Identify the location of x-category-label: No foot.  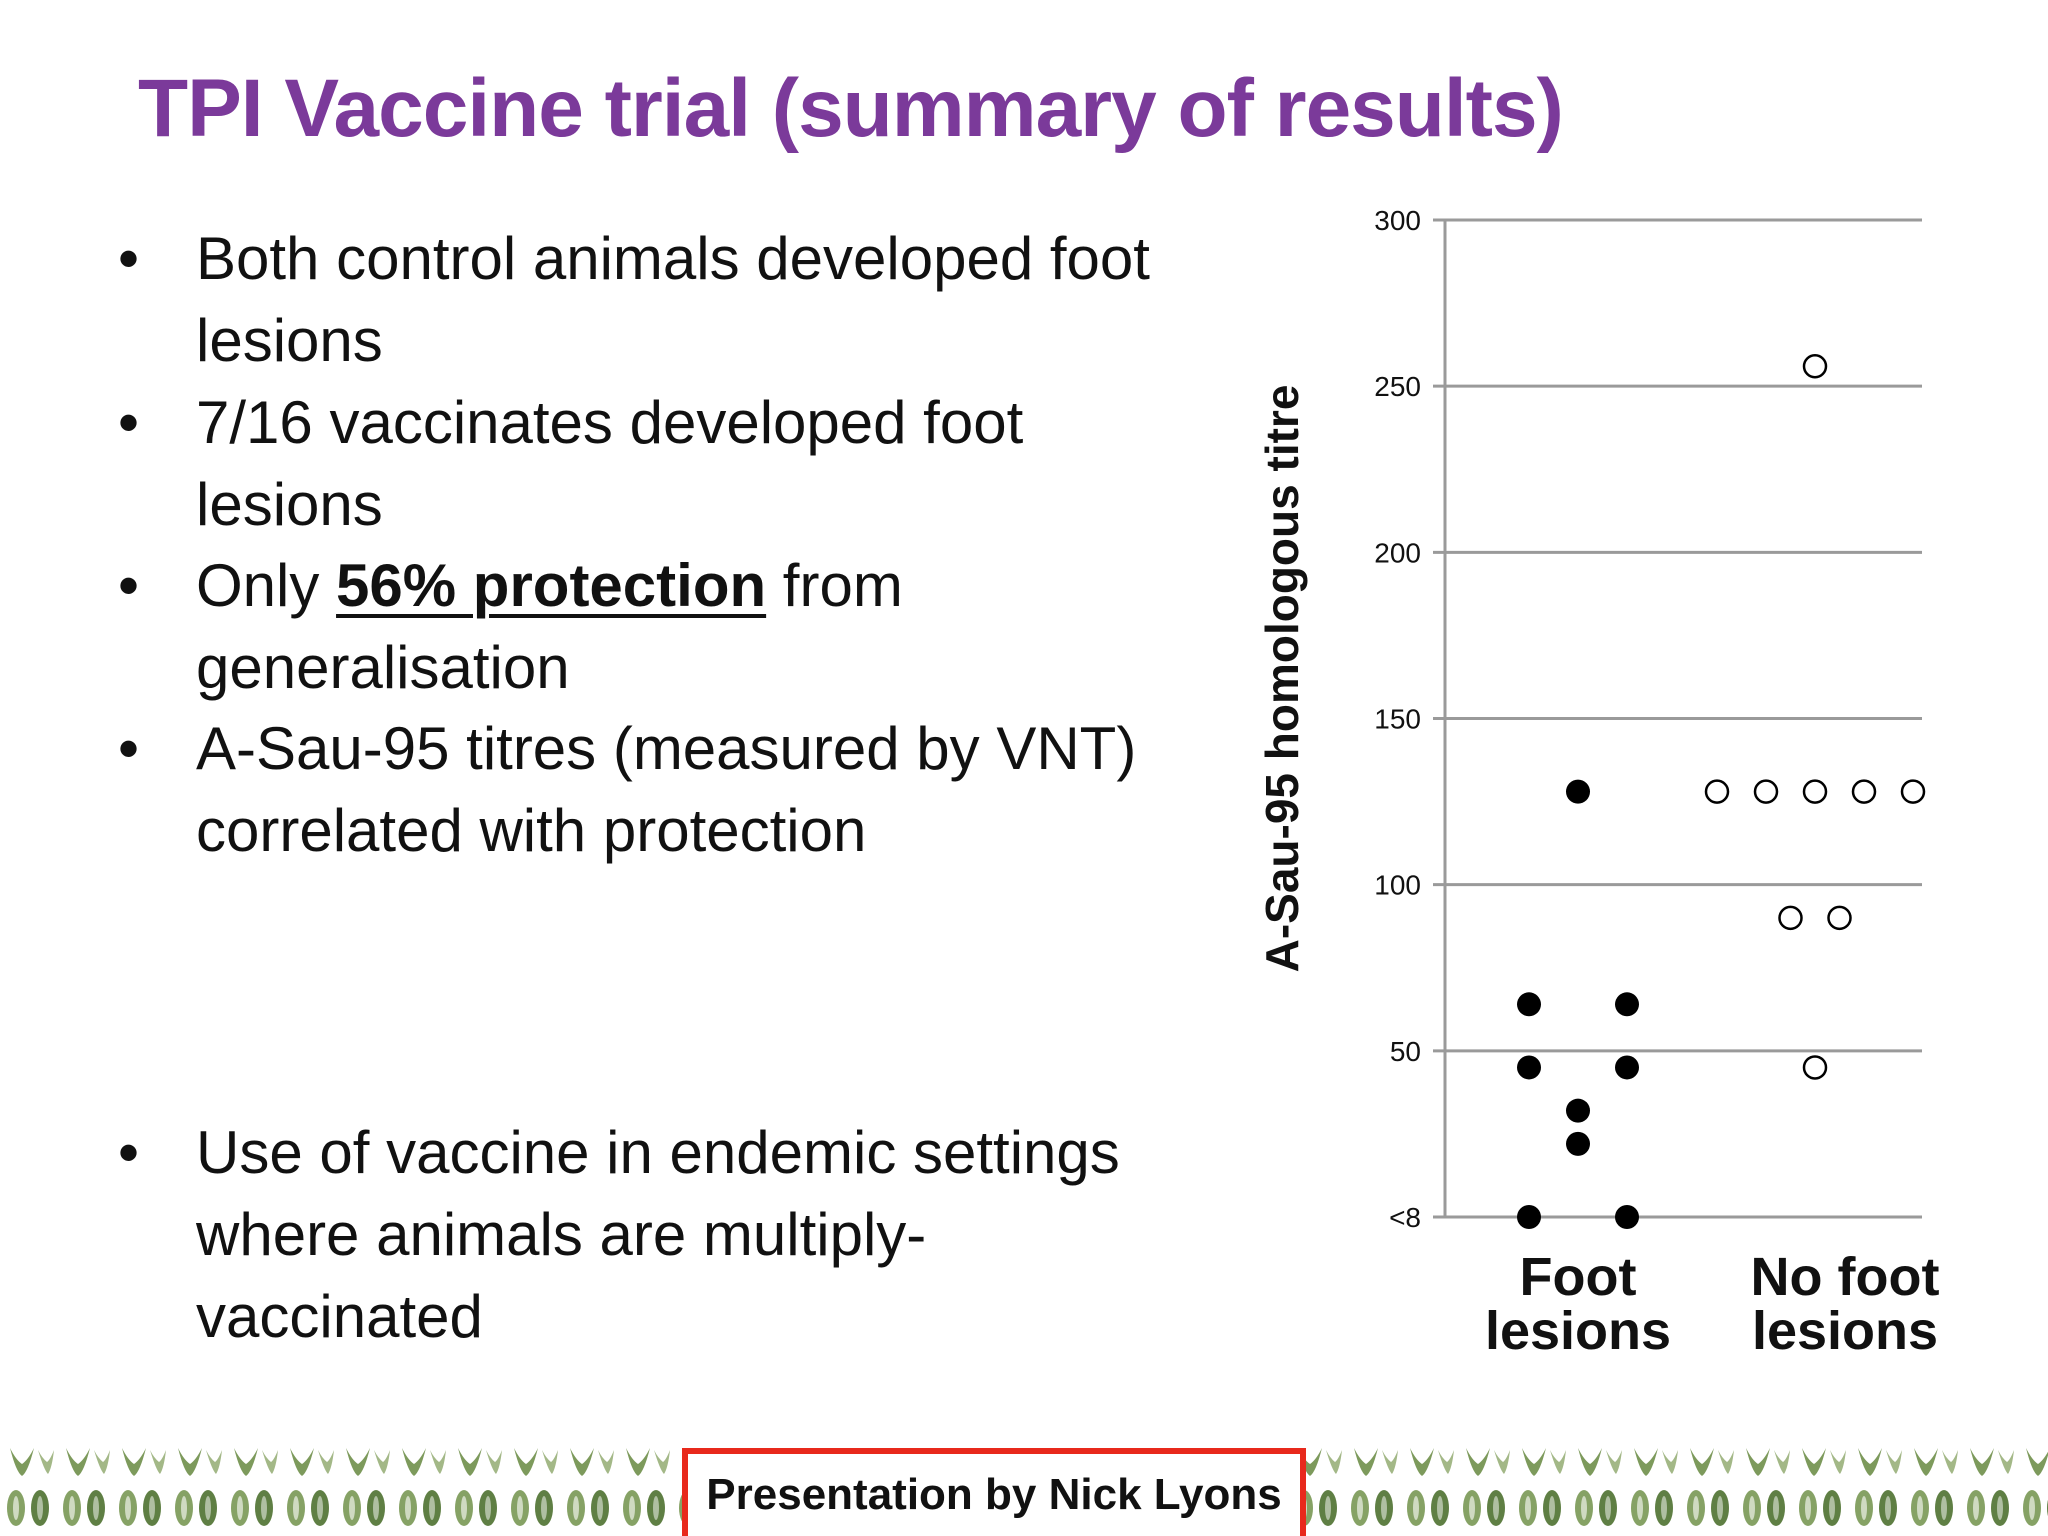
(1845, 1277).